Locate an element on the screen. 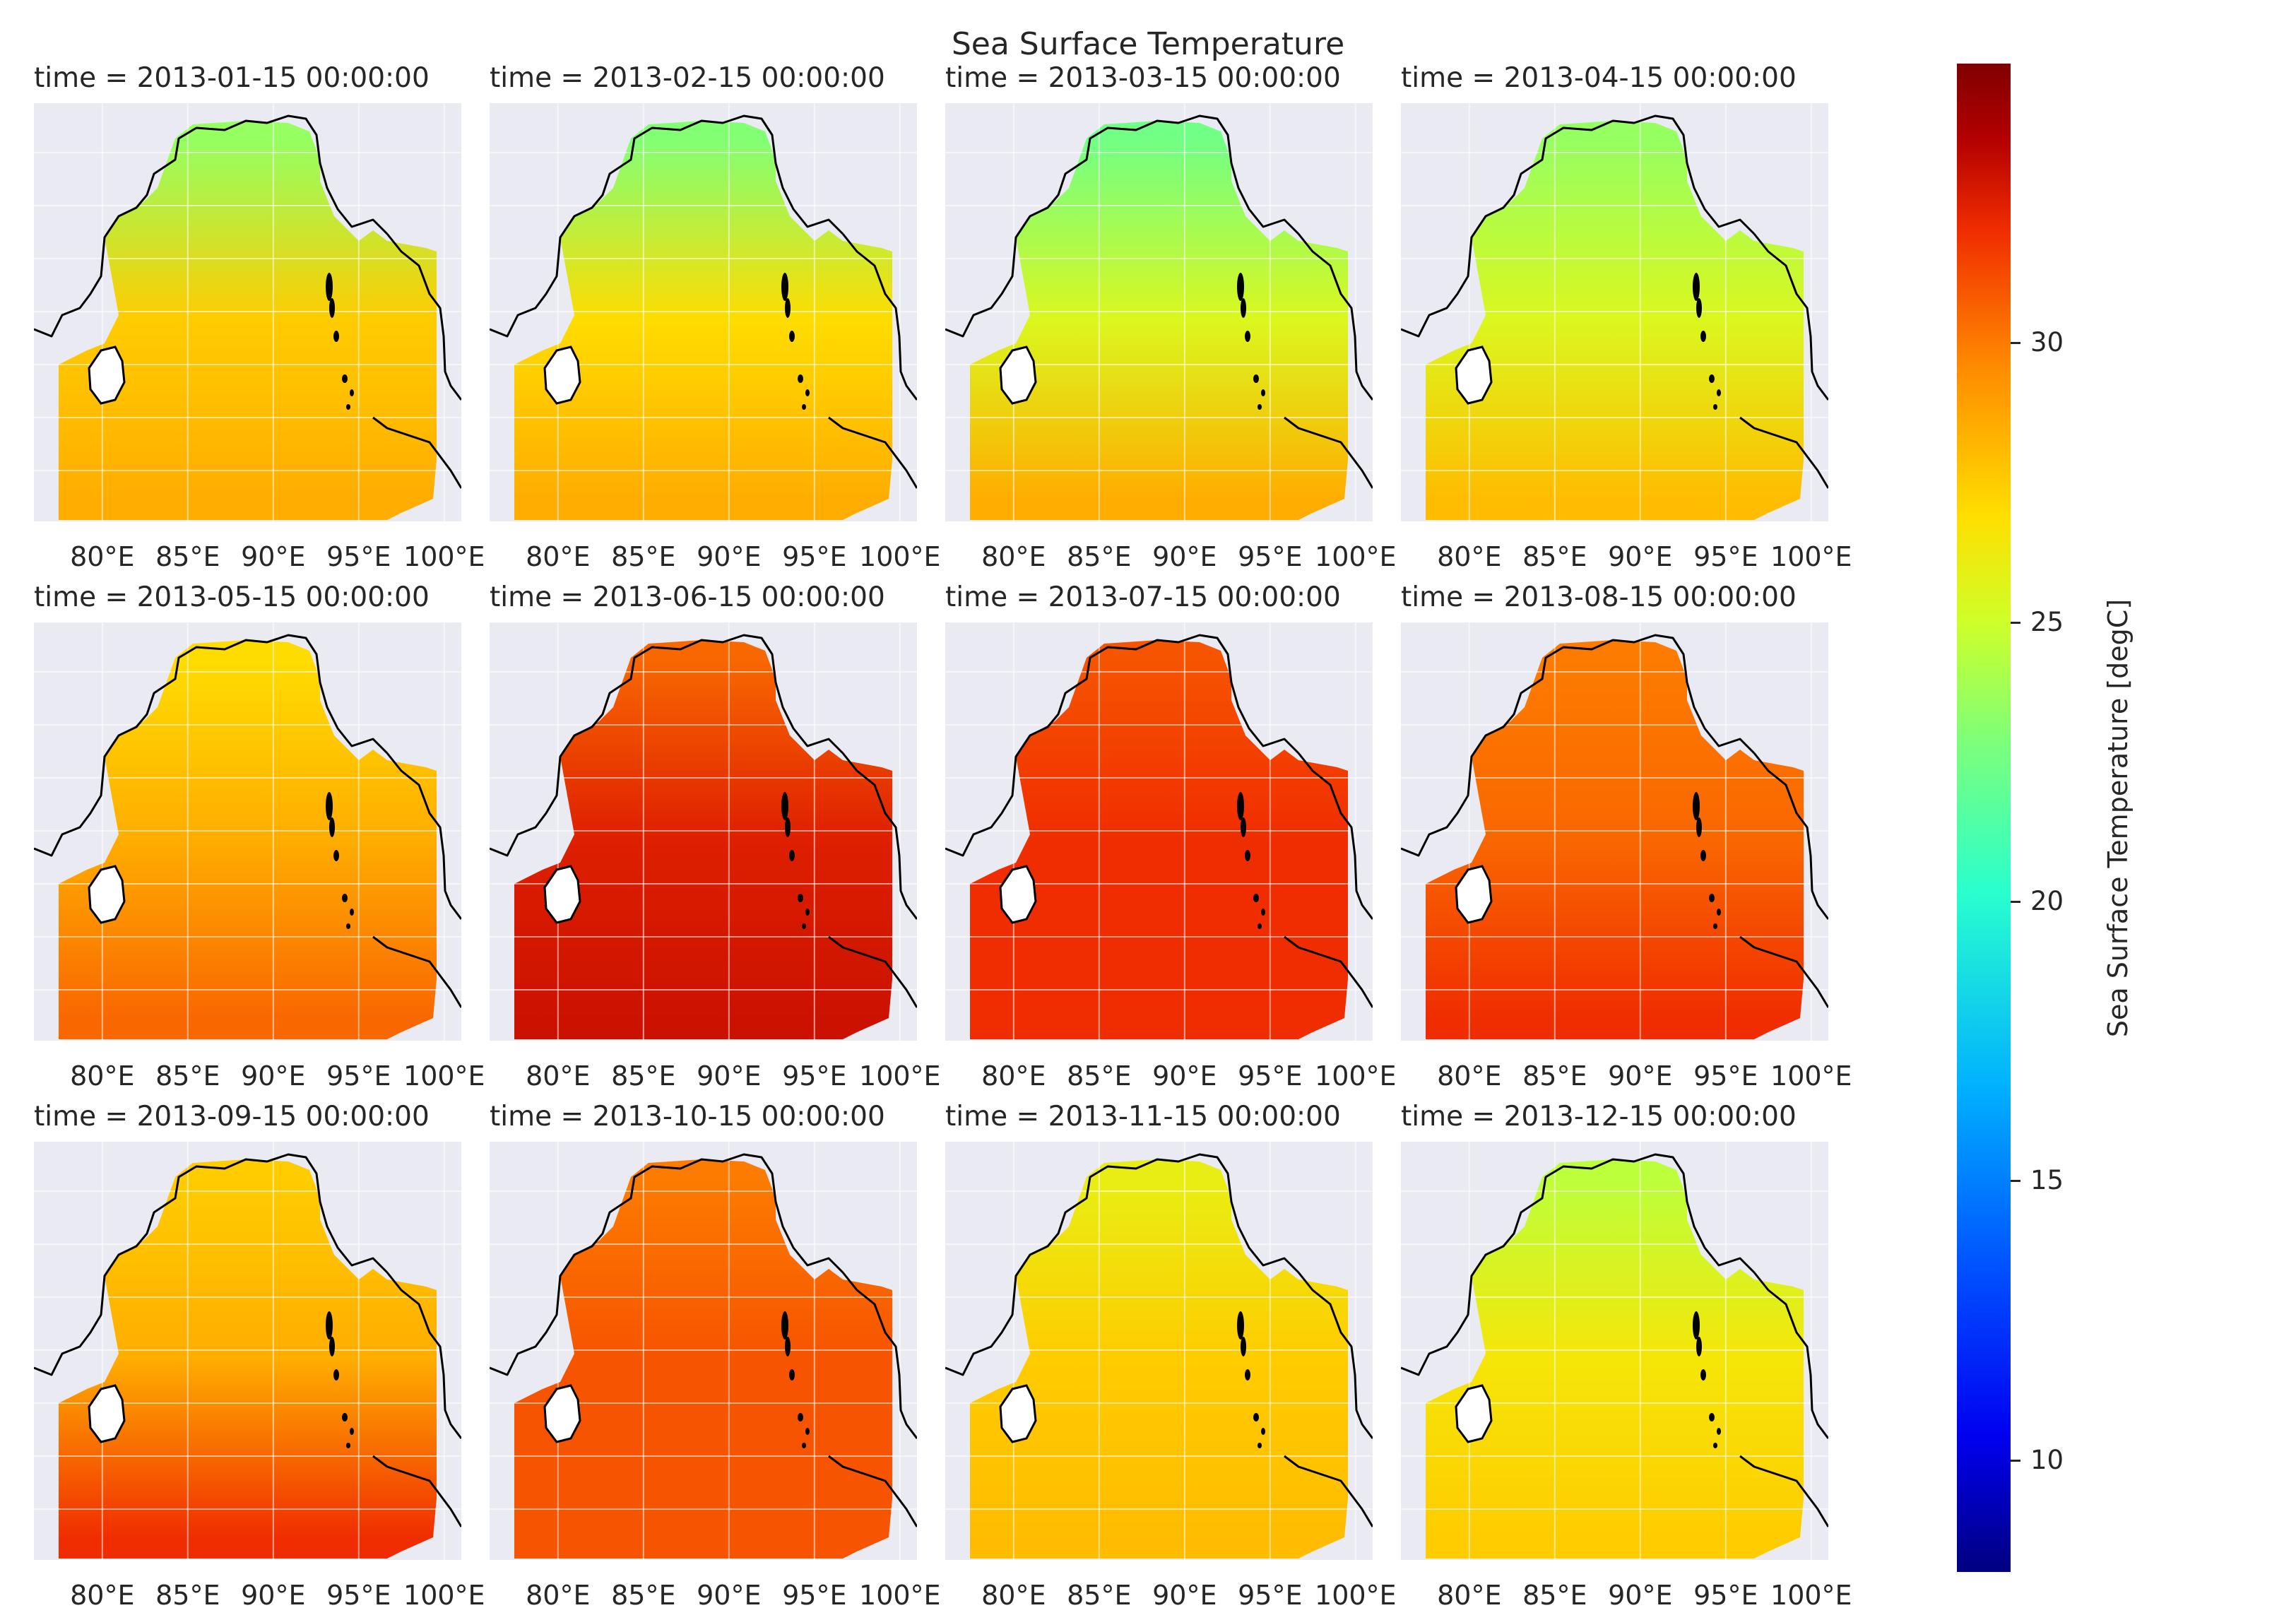 This screenshot has height=1620, width=2296. panel-title: time = 2013-02-15 00:00:00 is located at coordinates (687, 78).